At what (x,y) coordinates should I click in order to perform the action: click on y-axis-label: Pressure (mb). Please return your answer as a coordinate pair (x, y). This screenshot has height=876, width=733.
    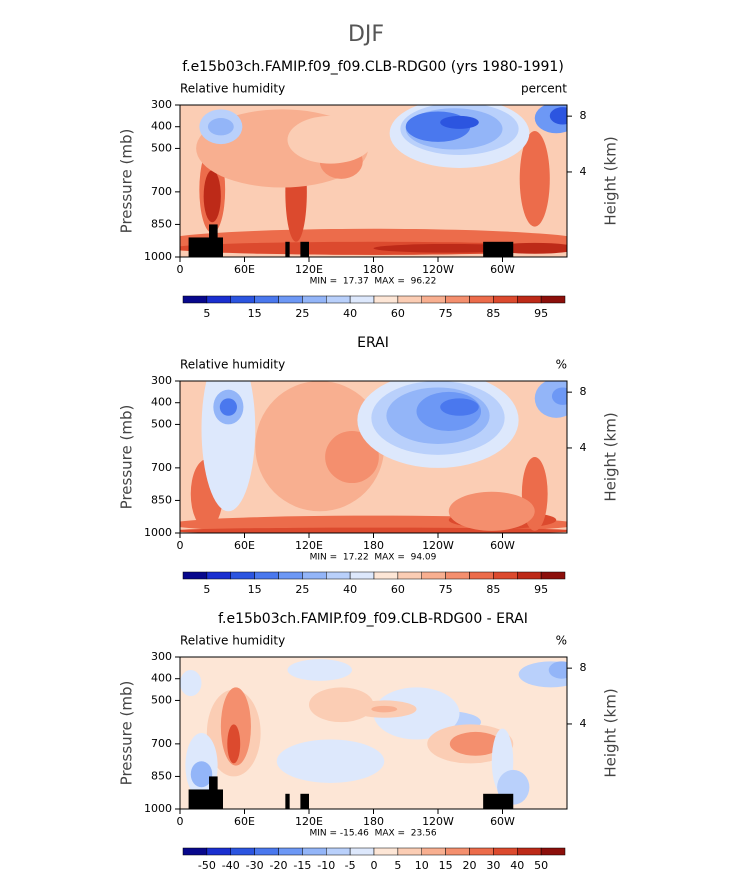
    Looking at the image, I should click on (127, 181).